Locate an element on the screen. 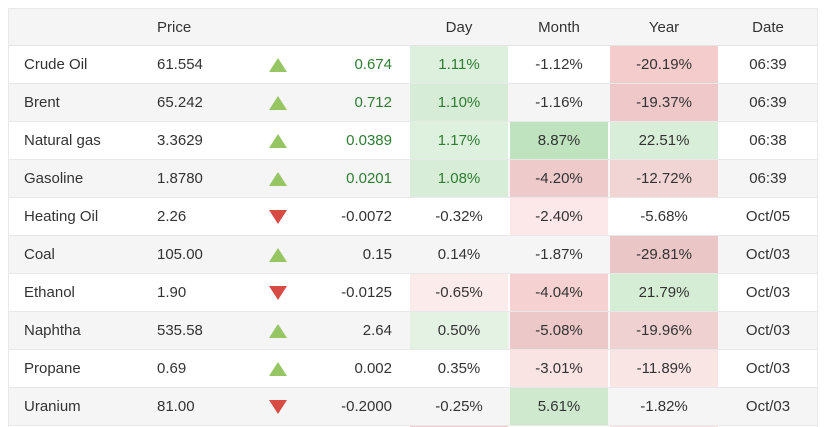 Image resolution: width=825 pixels, height=427 pixels. header-day: Day is located at coordinates (459, 27).